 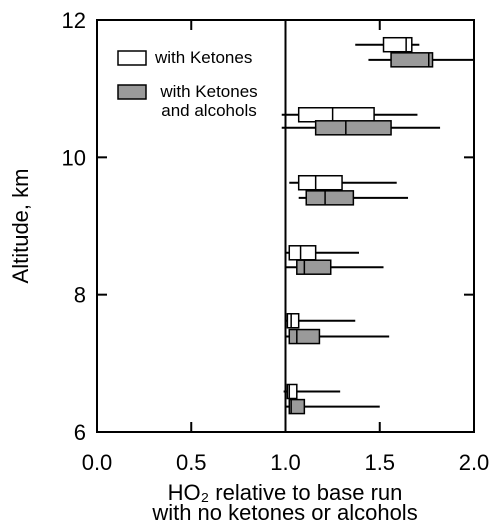 What do you see at coordinates (284, 512) in the screenshot?
I see `x-axis-label: with no ketones or alcohols` at bounding box center [284, 512].